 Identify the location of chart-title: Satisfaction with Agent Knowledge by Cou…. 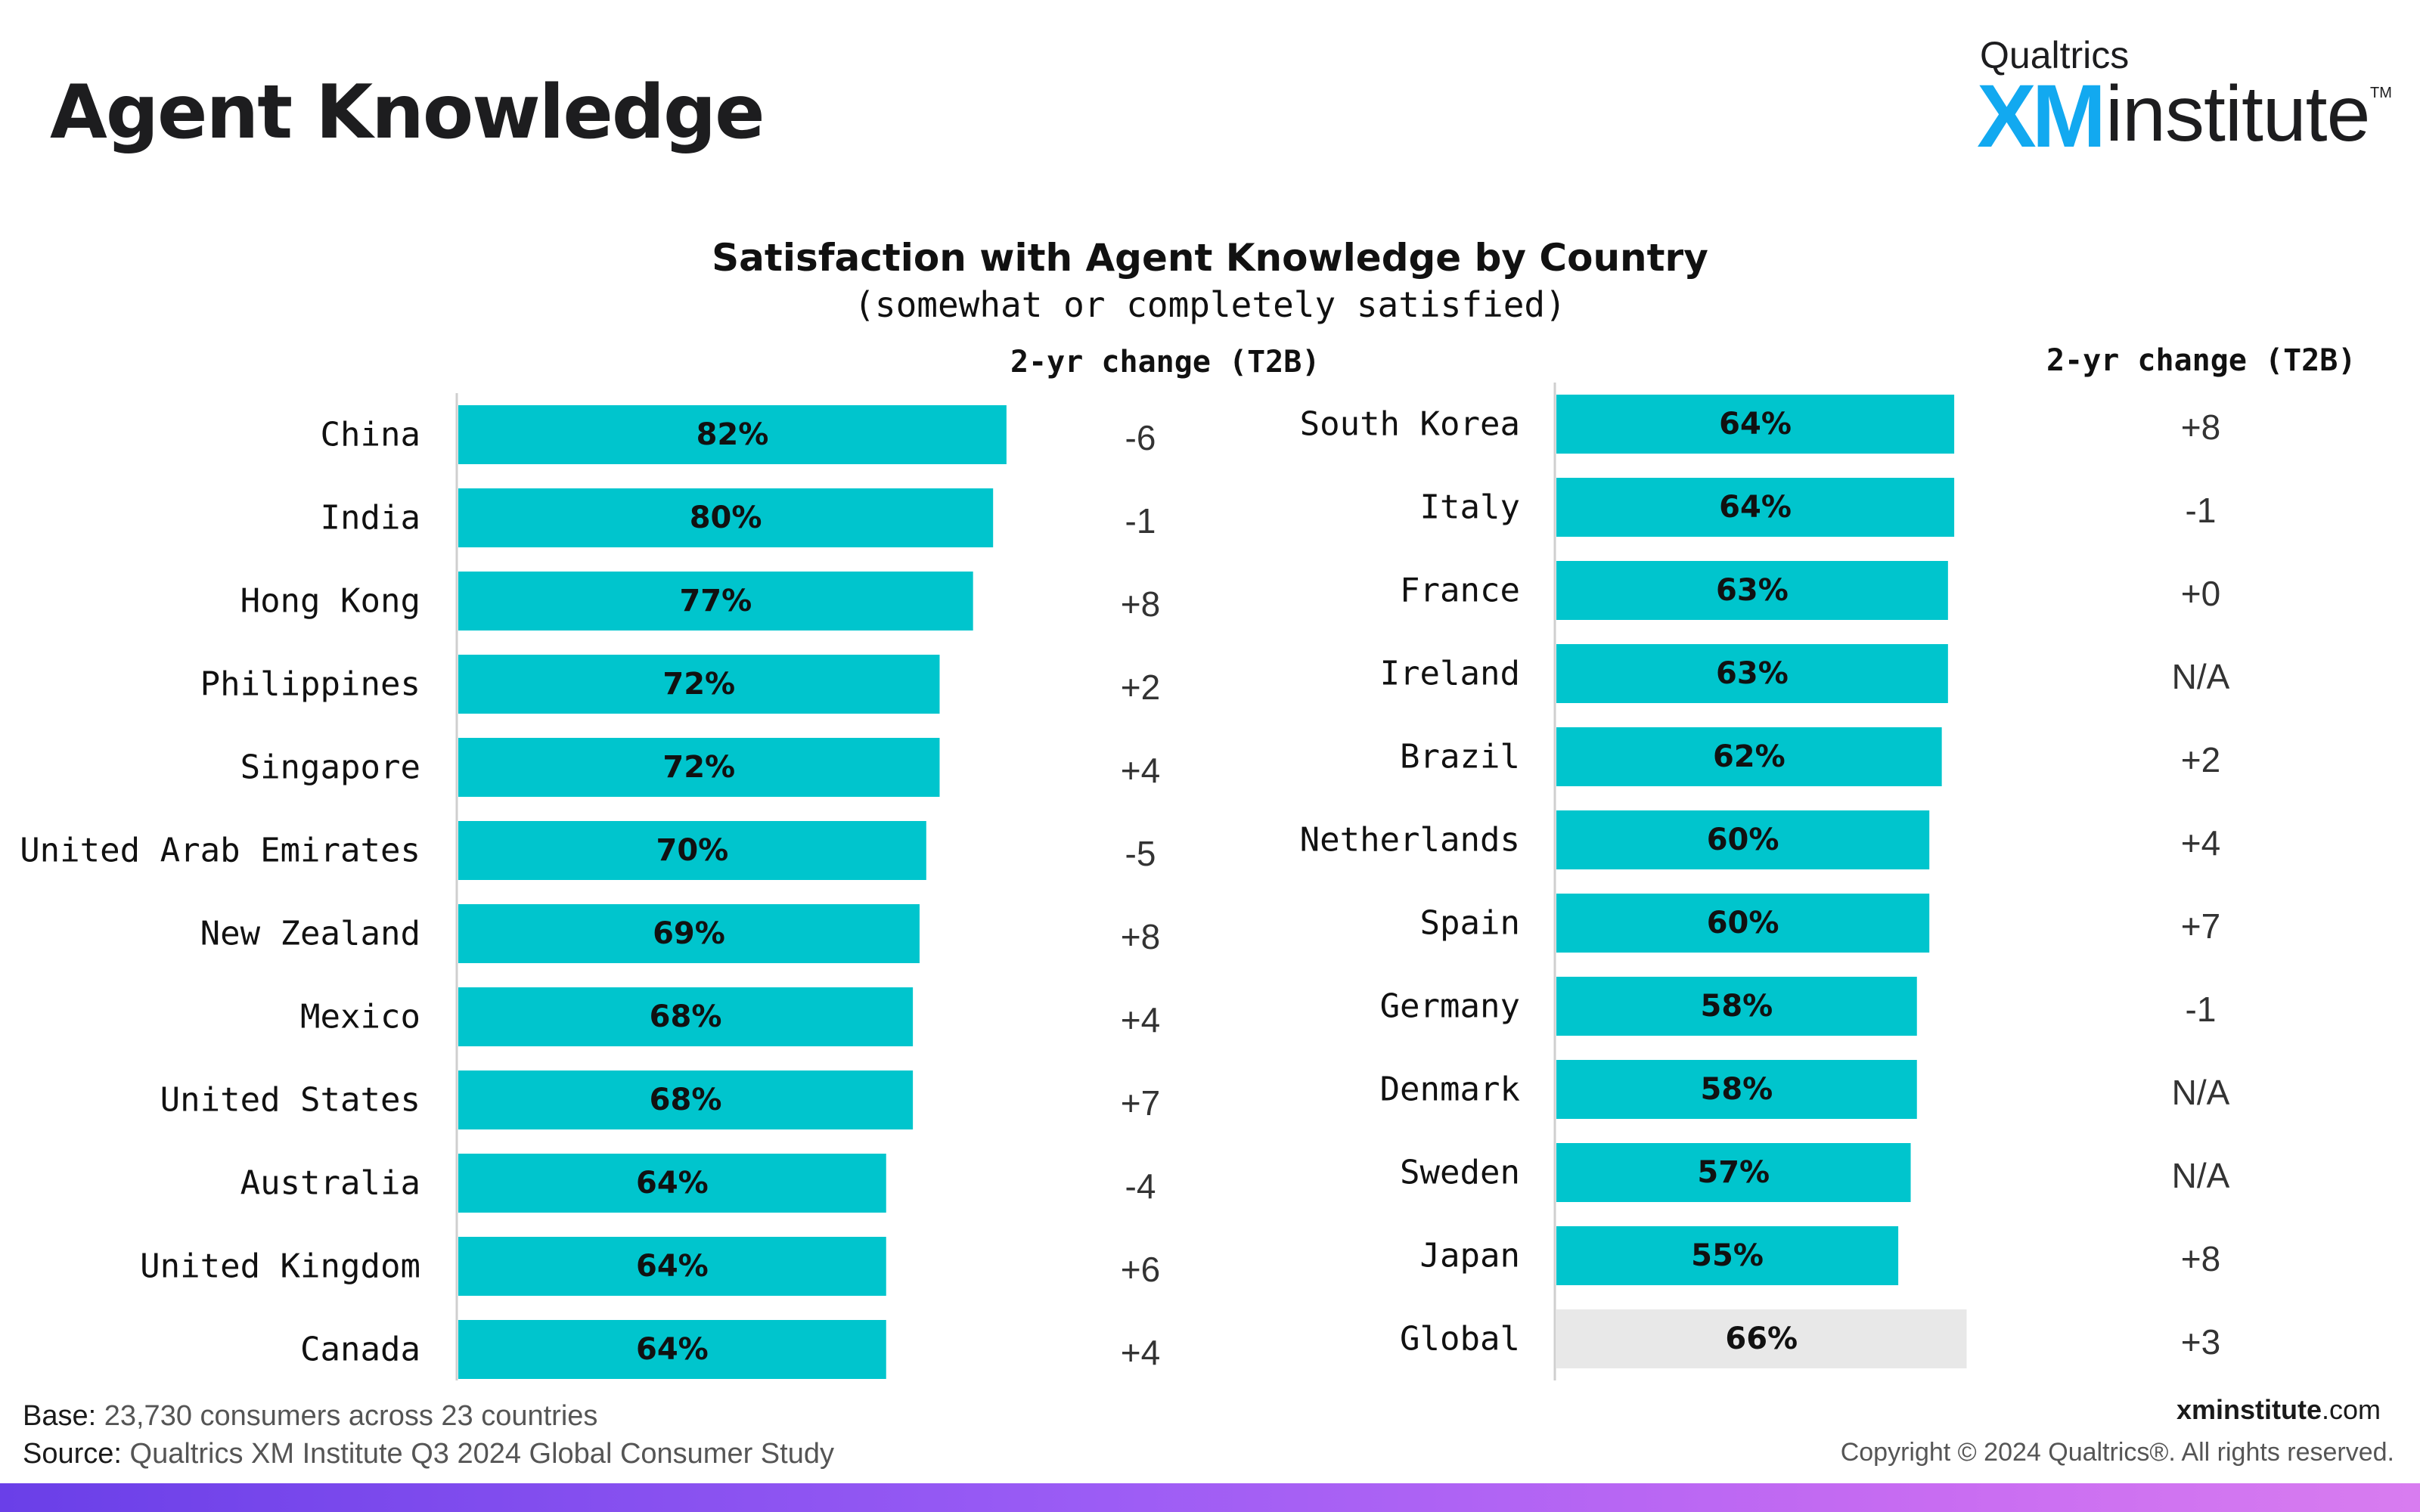
(1210, 258).